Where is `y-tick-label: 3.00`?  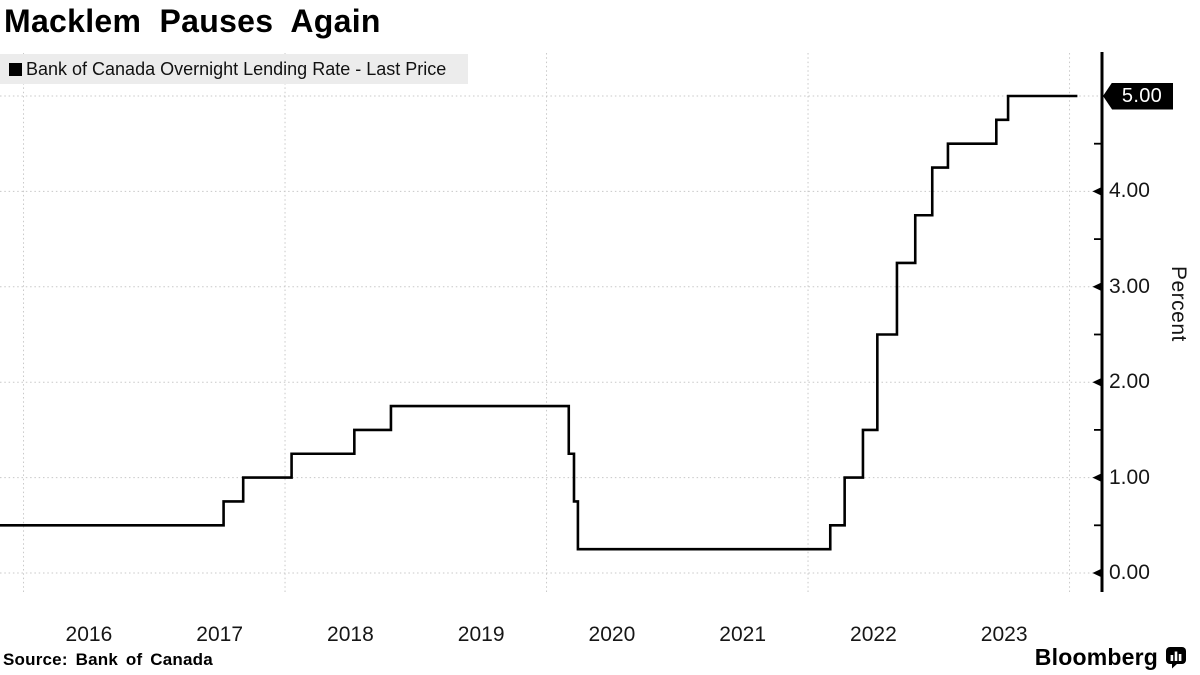
y-tick-label: 3.00 is located at coordinates (1129, 286).